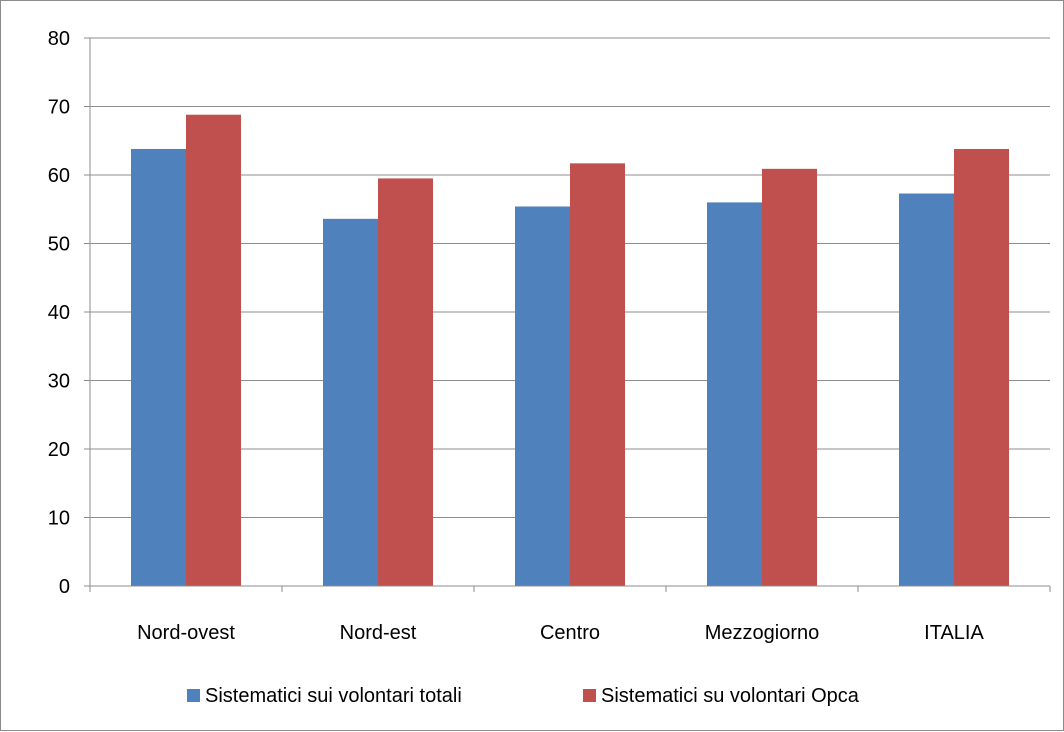  Describe the element at coordinates (59, 176) in the screenshot. I see `y-tick-label: 60` at that location.